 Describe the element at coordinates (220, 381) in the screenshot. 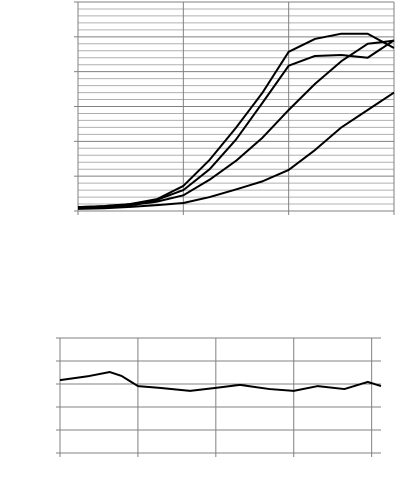

I see `data-line` at that location.